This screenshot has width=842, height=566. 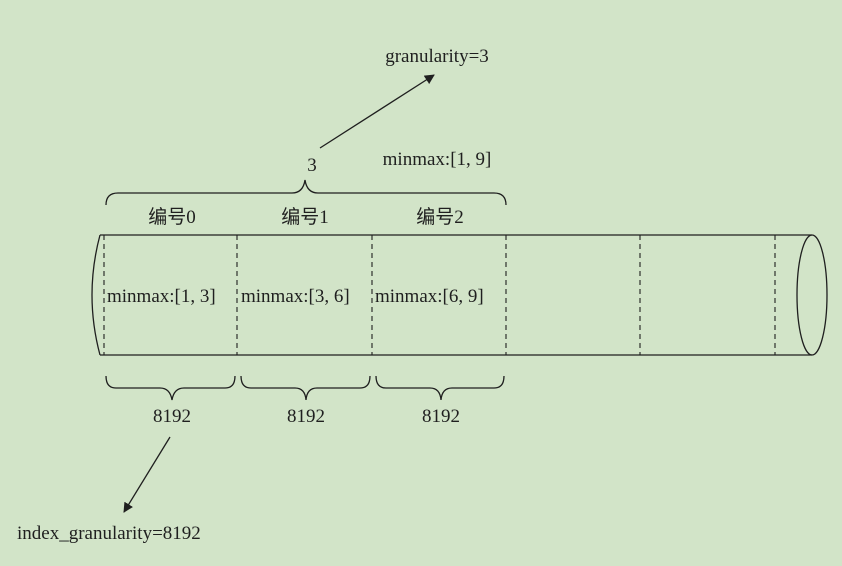 What do you see at coordinates (305, 217) in the screenshot?
I see `mark-1-title: 编号1` at bounding box center [305, 217].